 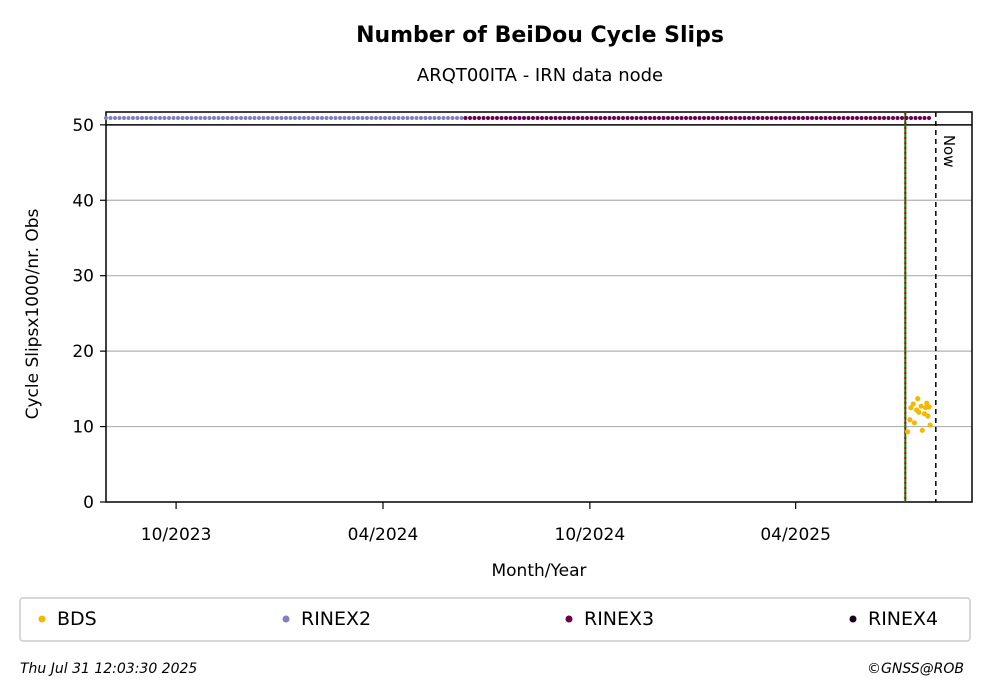 I want to click on x-tick-label: 04/2025, so click(x=795, y=535).